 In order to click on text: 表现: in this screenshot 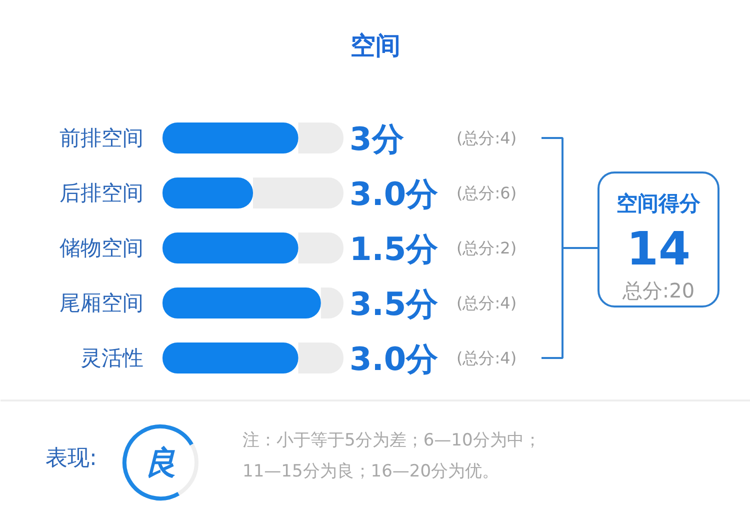, I will do `click(71, 458)`.